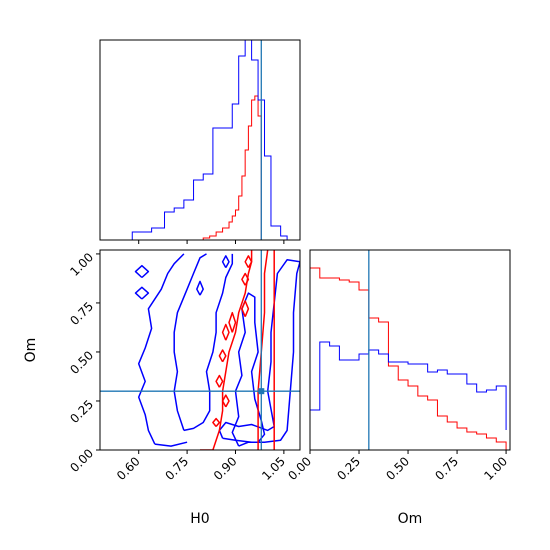 The height and width of the screenshot is (550, 550). What do you see at coordinates (81, 411) in the screenshot?
I see `y-tick-label: 0.25` at bounding box center [81, 411].